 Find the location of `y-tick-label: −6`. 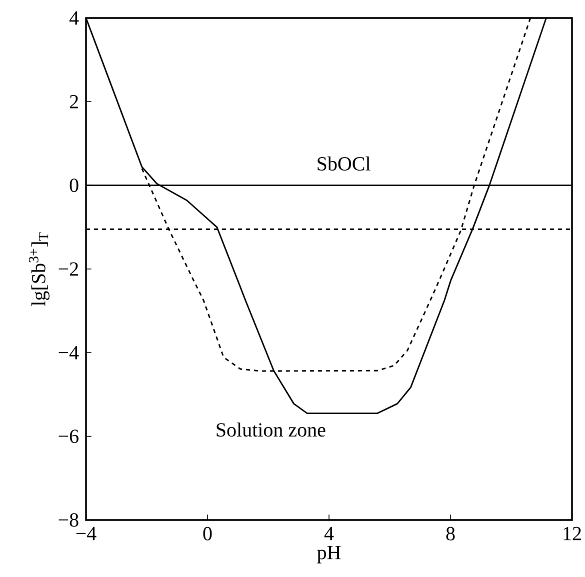

y-tick-label: −6 is located at coordinates (68, 437).